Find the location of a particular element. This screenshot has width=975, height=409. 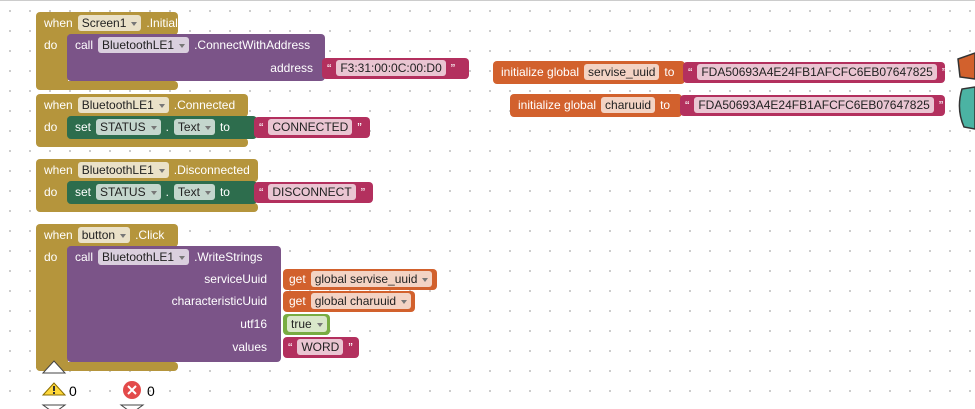

warning-count: 0 is located at coordinates (73, 391).